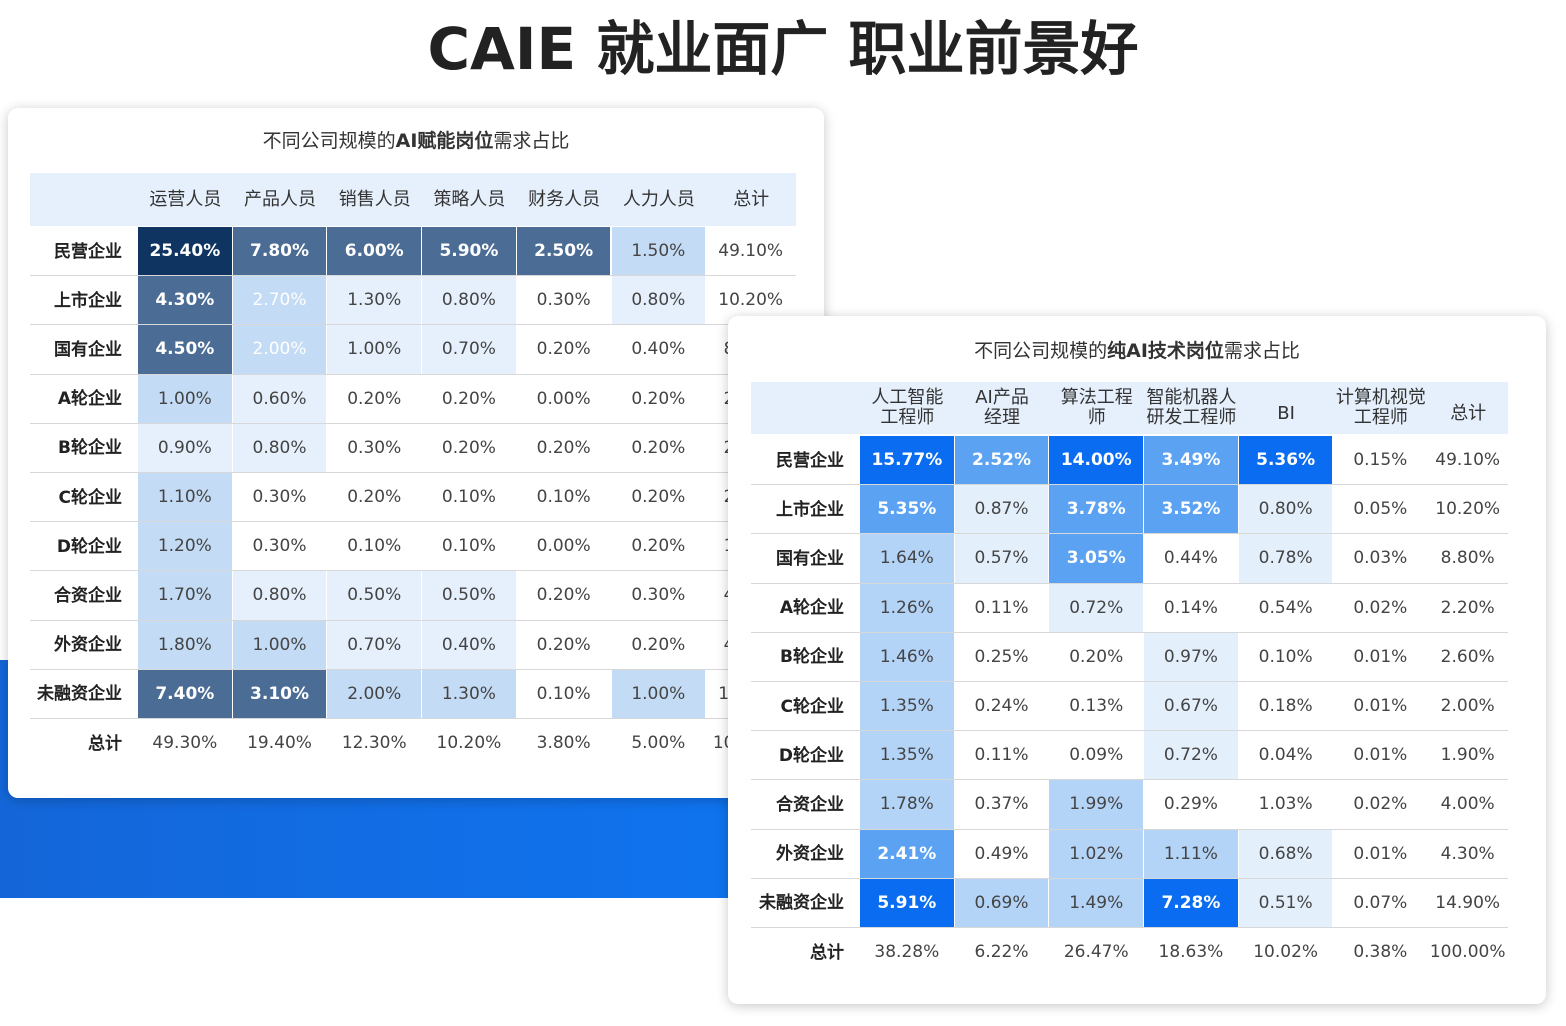 This screenshot has height=1026, width=1566. What do you see at coordinates (374, 300) in the screenshot?
I see `table-cell: 1.30%` at bounding box center [374, 300].